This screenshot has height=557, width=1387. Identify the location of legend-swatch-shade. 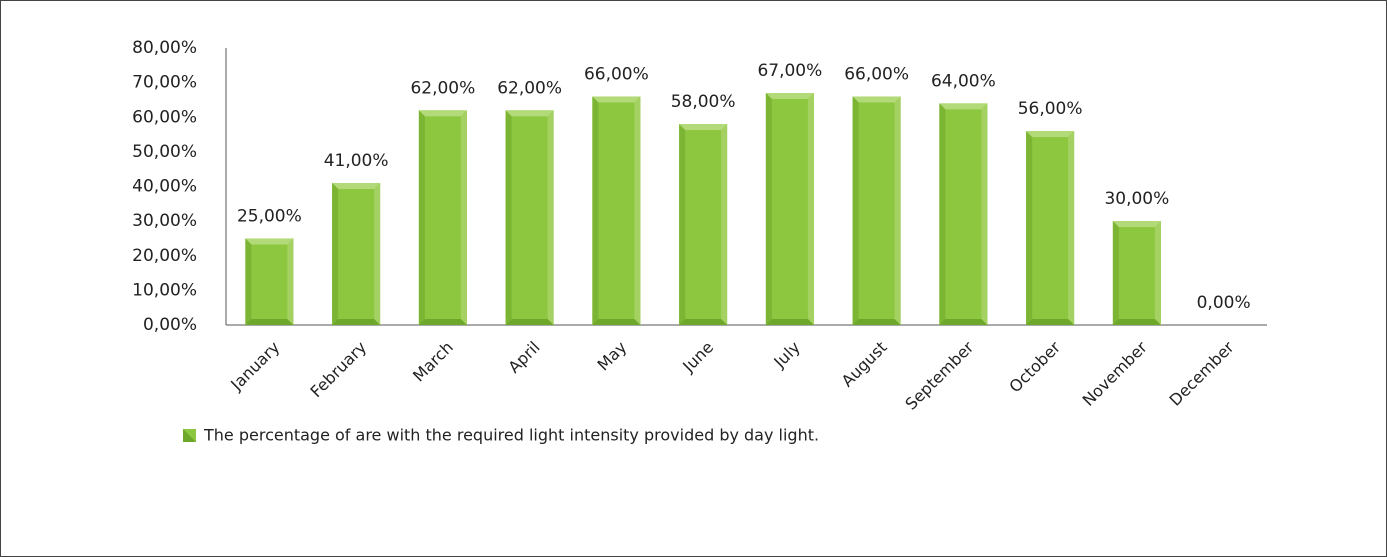
(189, 435).